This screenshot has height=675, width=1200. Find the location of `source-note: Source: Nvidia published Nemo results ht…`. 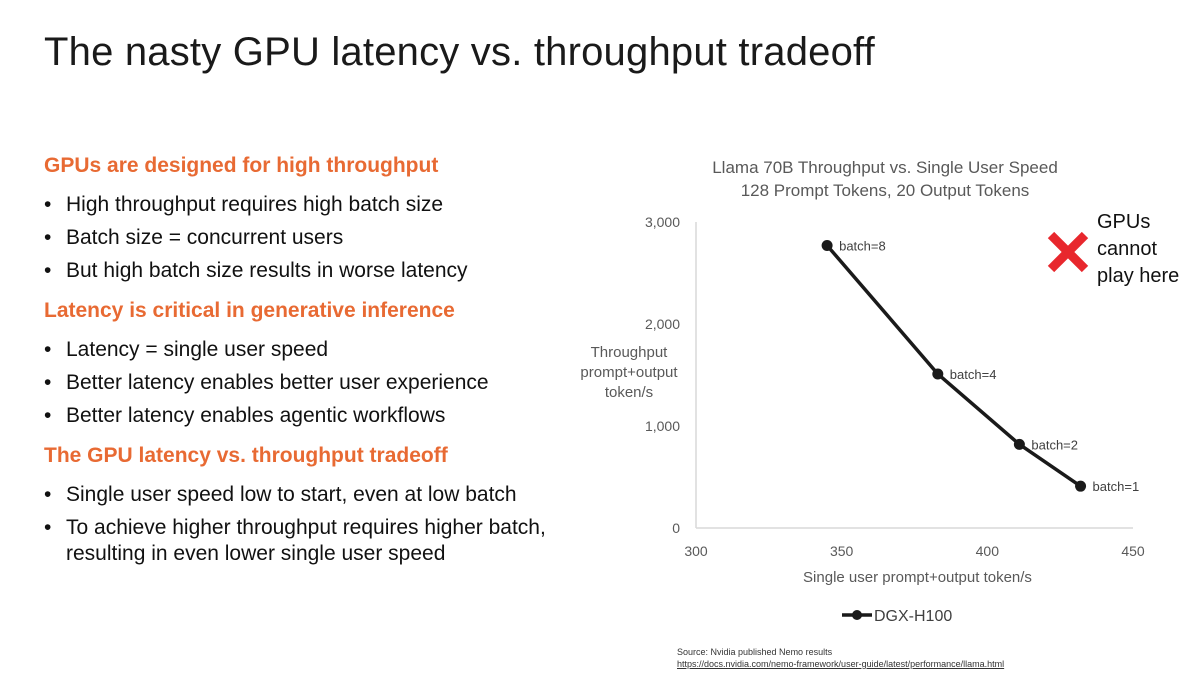

source-note: Source: Nvidia published Nemo results ht… is located at coordinates (840, 658).